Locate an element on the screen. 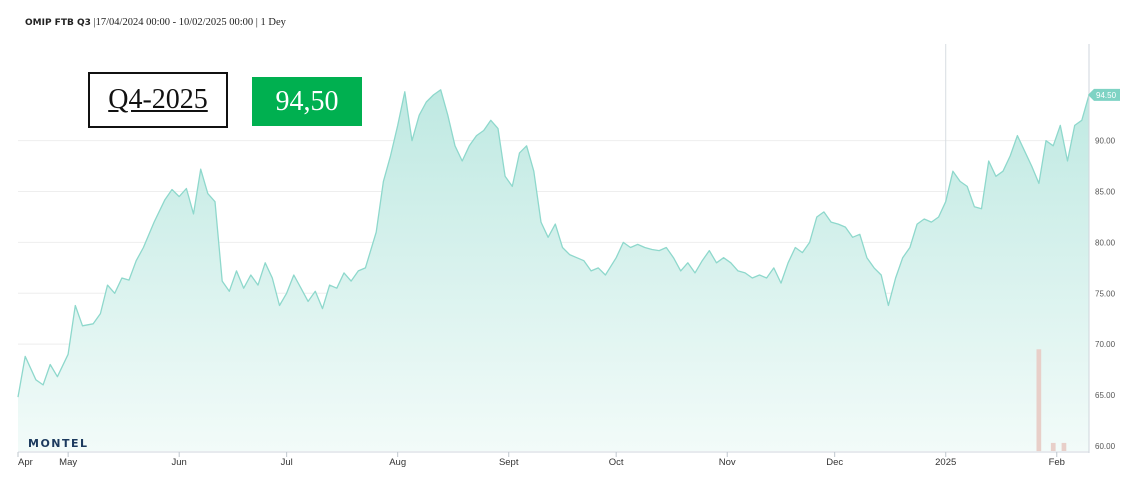  y-tick-label: 80.00 is located at coordinates (1105, 242).